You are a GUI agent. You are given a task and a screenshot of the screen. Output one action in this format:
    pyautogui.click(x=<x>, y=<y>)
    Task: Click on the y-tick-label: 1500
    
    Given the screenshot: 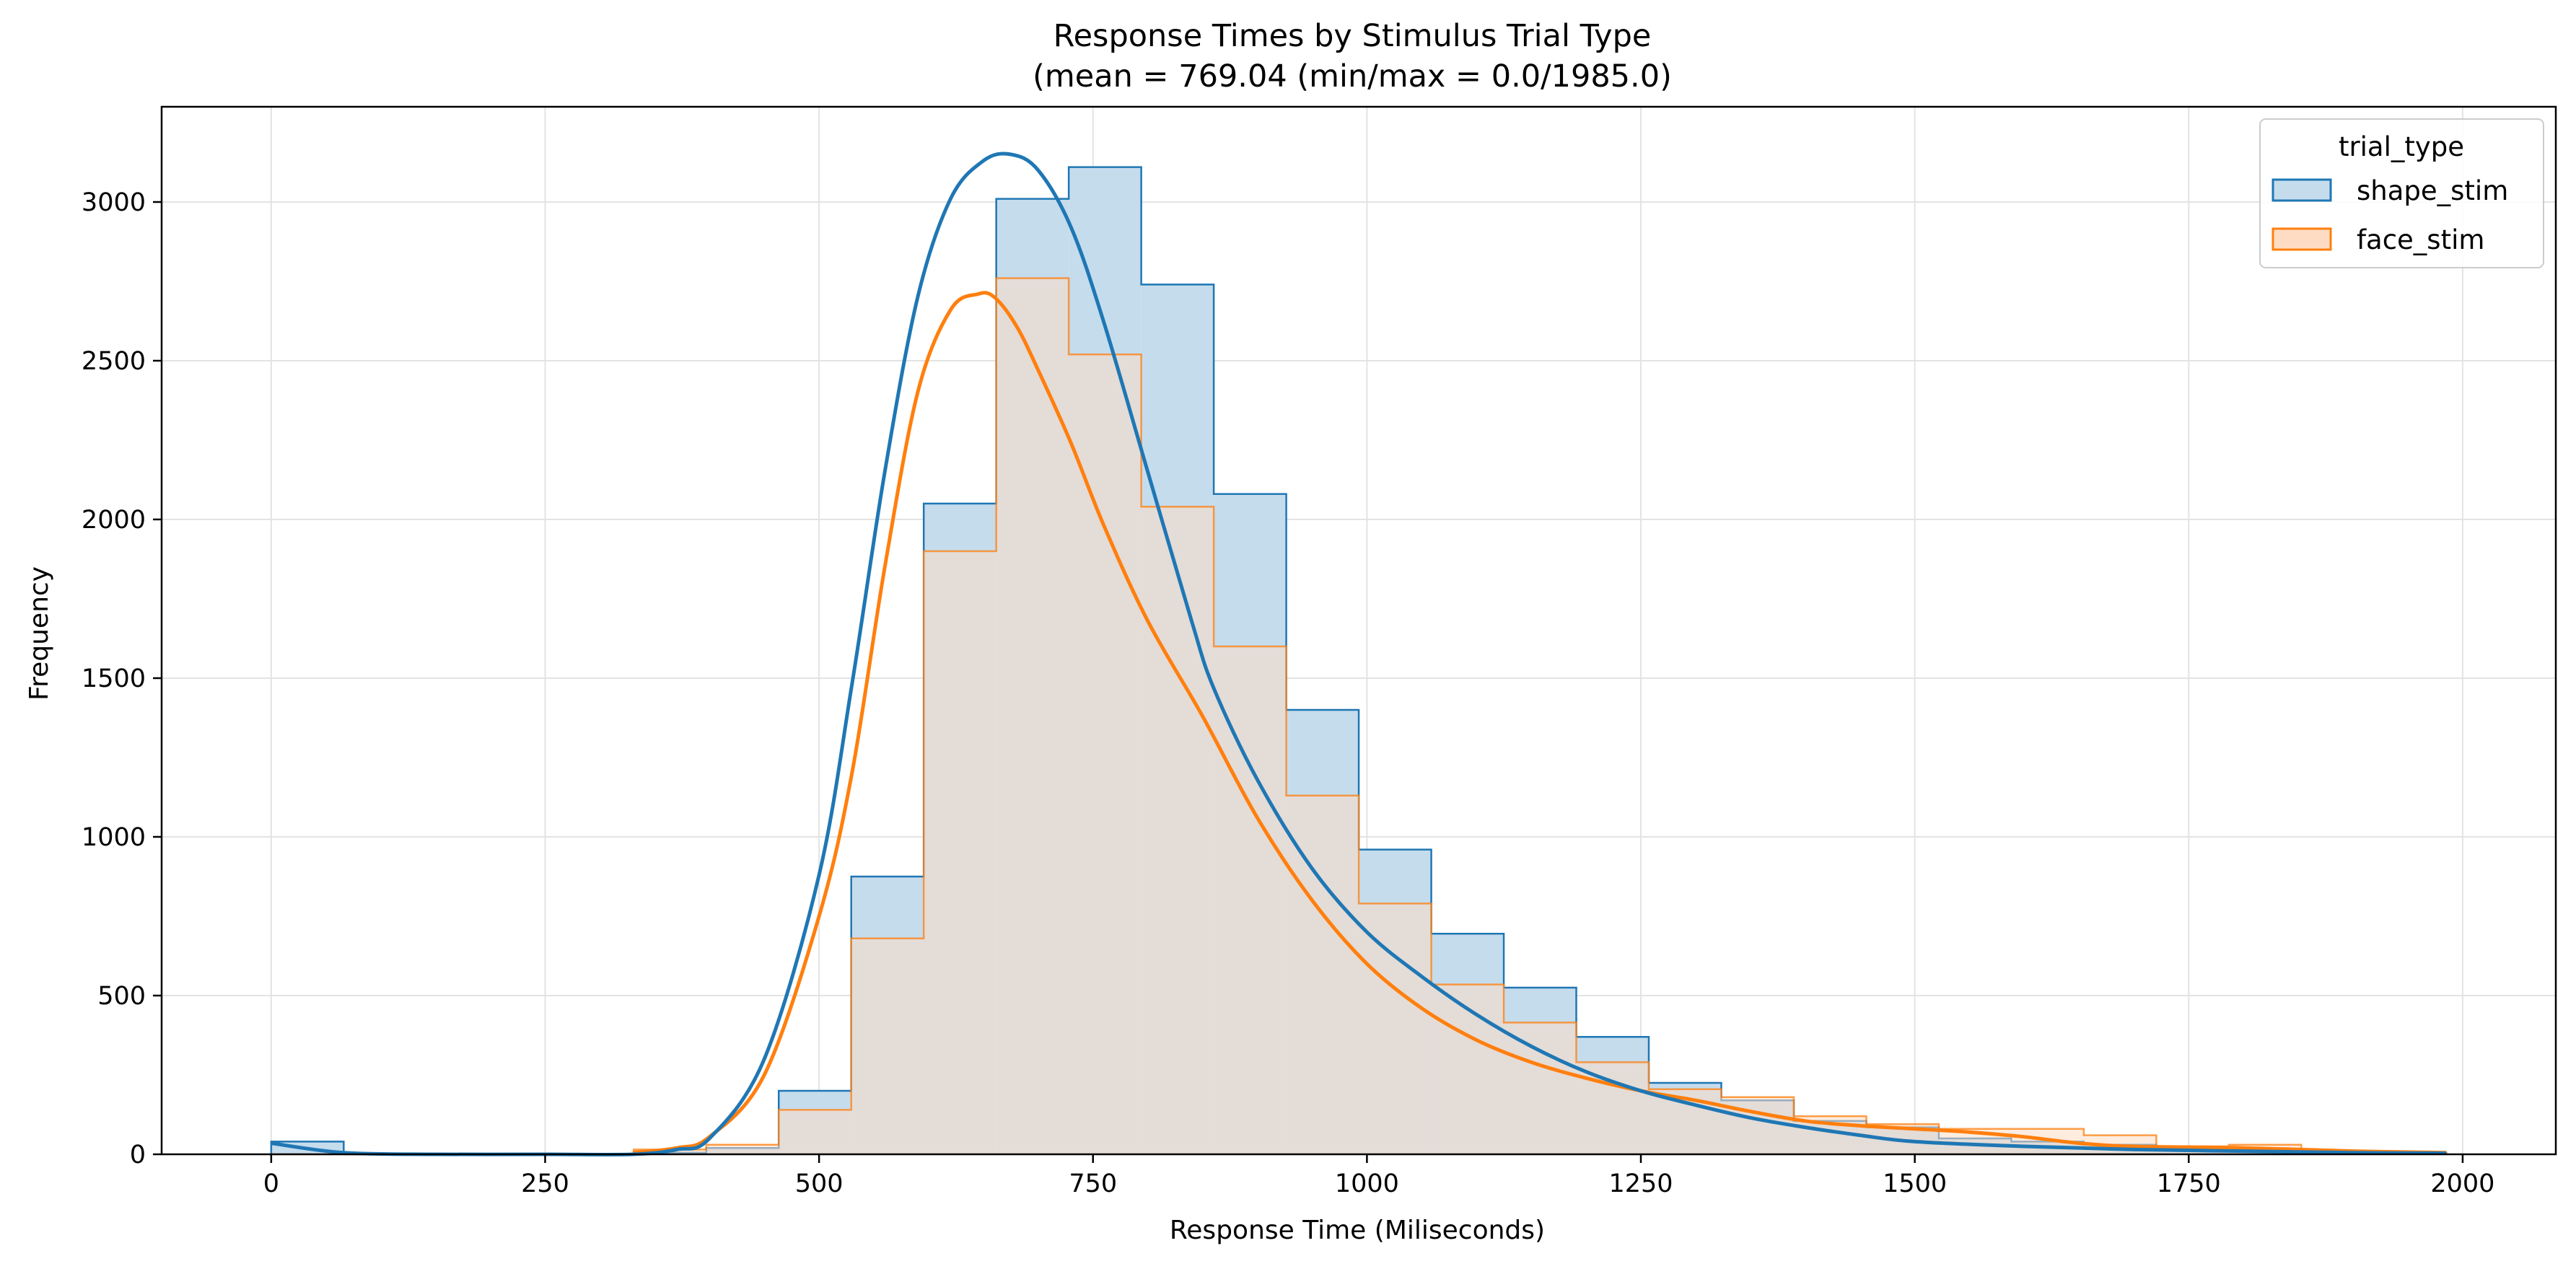 What is the action you would take?
    pyautogui.click(x=114, y=678)
    